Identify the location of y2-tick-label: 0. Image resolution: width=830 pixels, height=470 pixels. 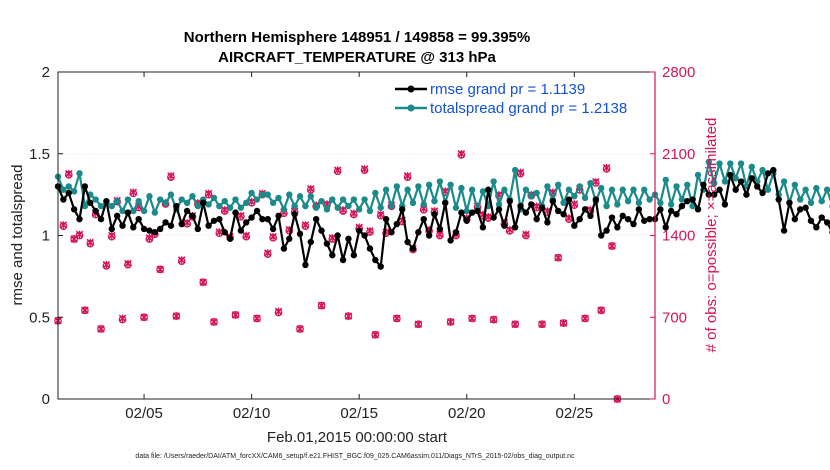
(666, 399).